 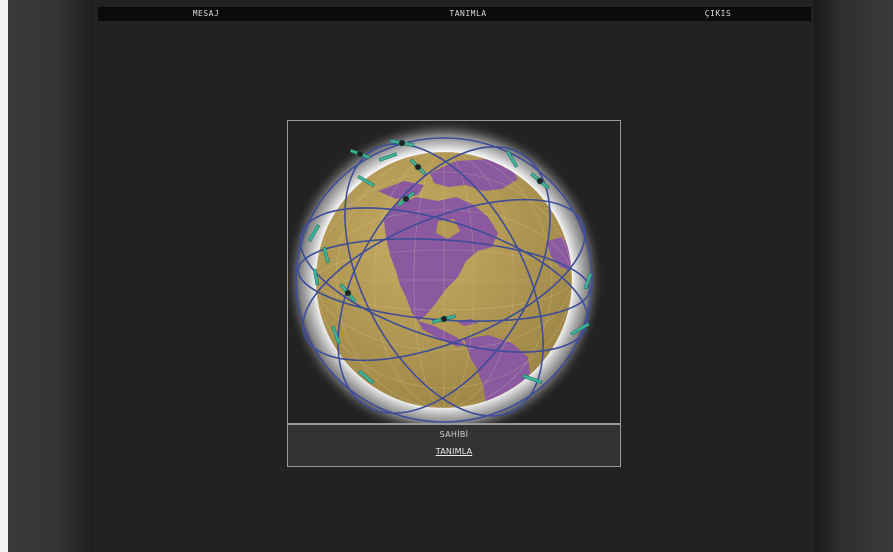 I want to click on globe-grid, so click(x=444, y=280).